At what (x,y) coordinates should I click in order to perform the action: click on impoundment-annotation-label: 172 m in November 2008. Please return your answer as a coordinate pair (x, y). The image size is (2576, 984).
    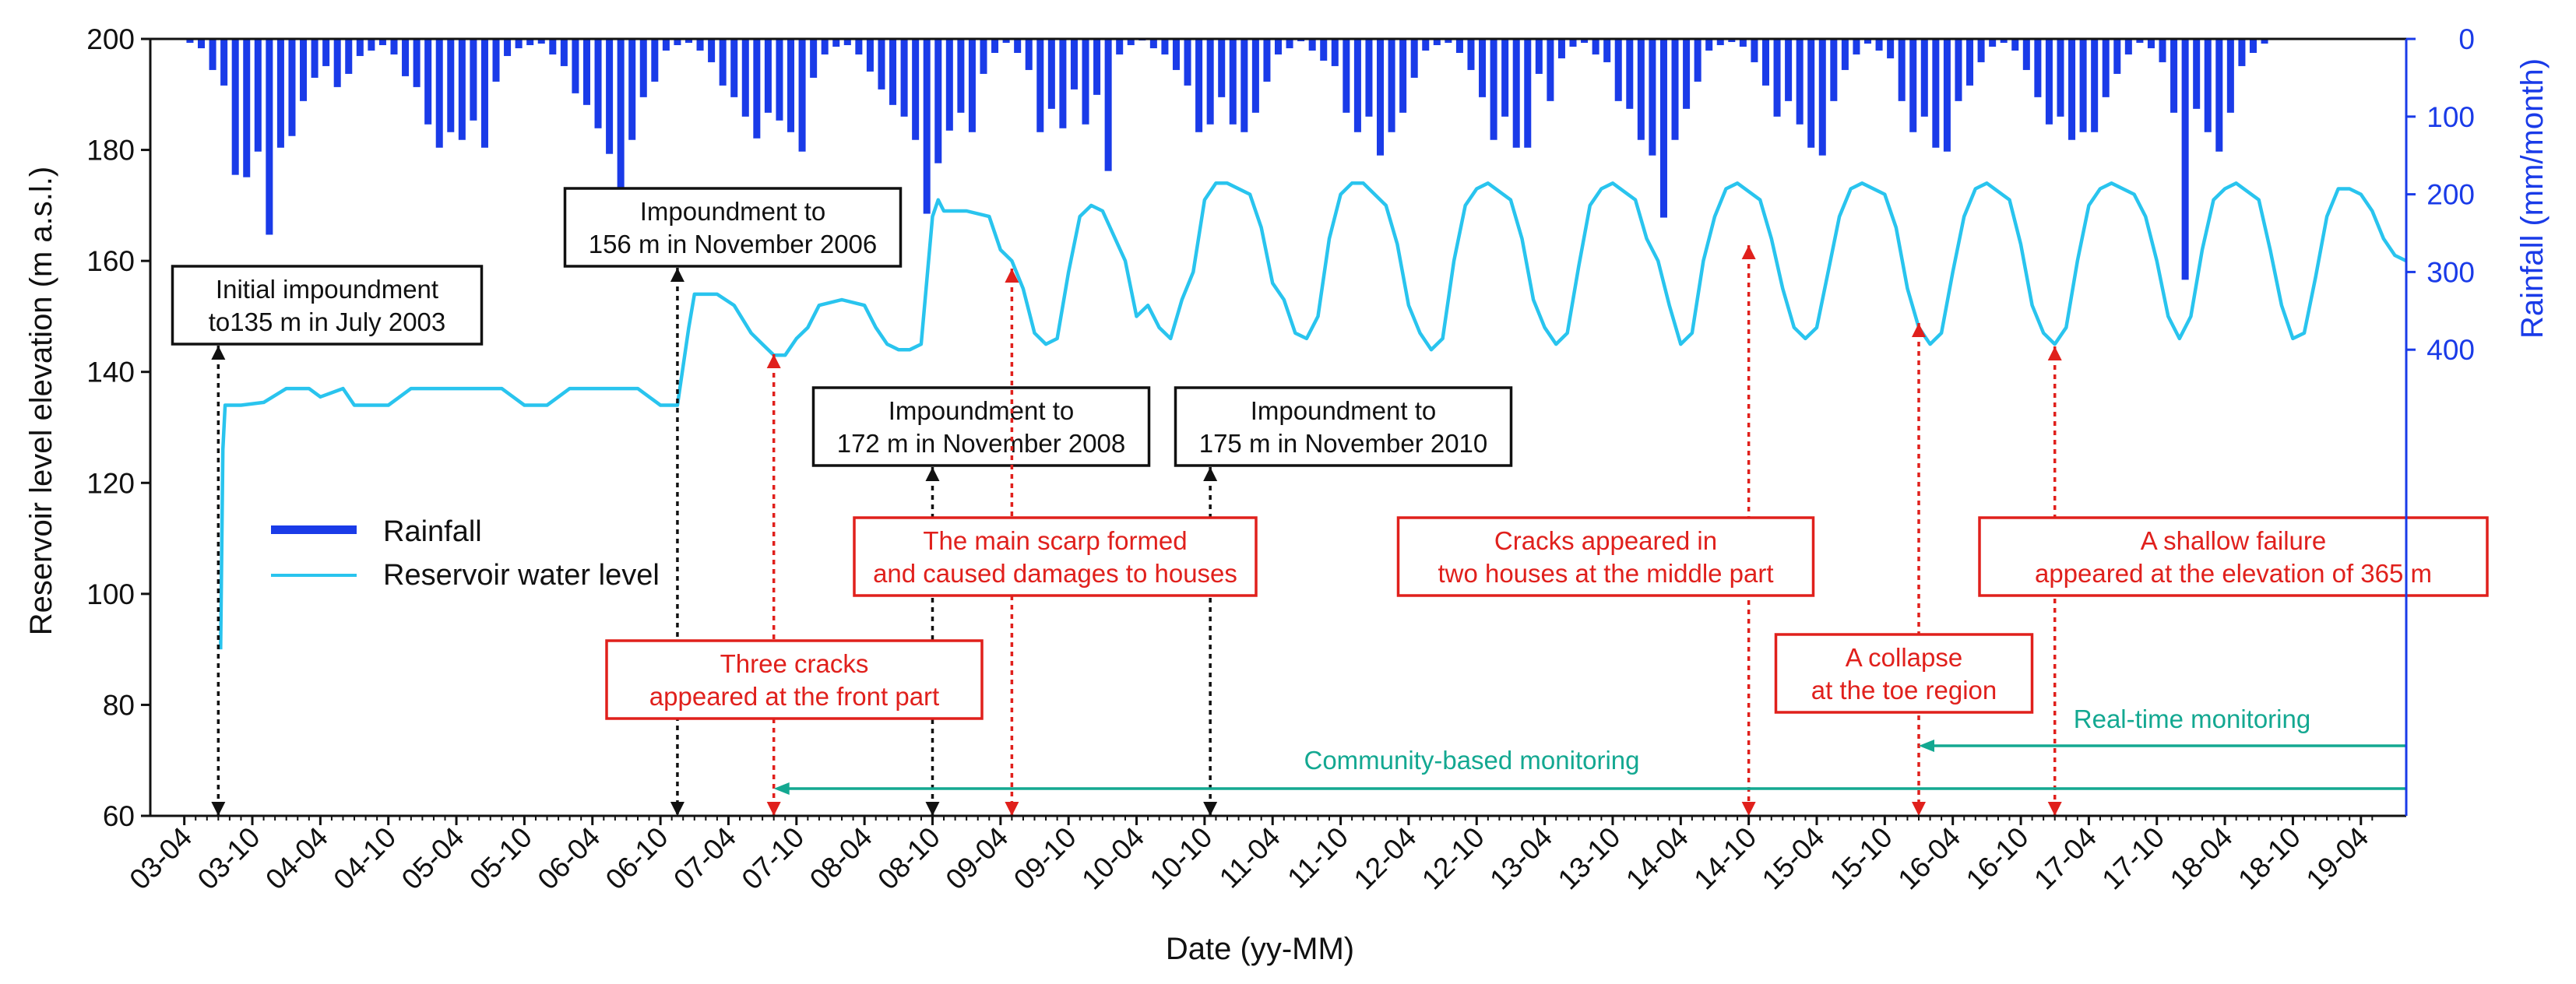
    Looking at the image, I should click on (981, 444).